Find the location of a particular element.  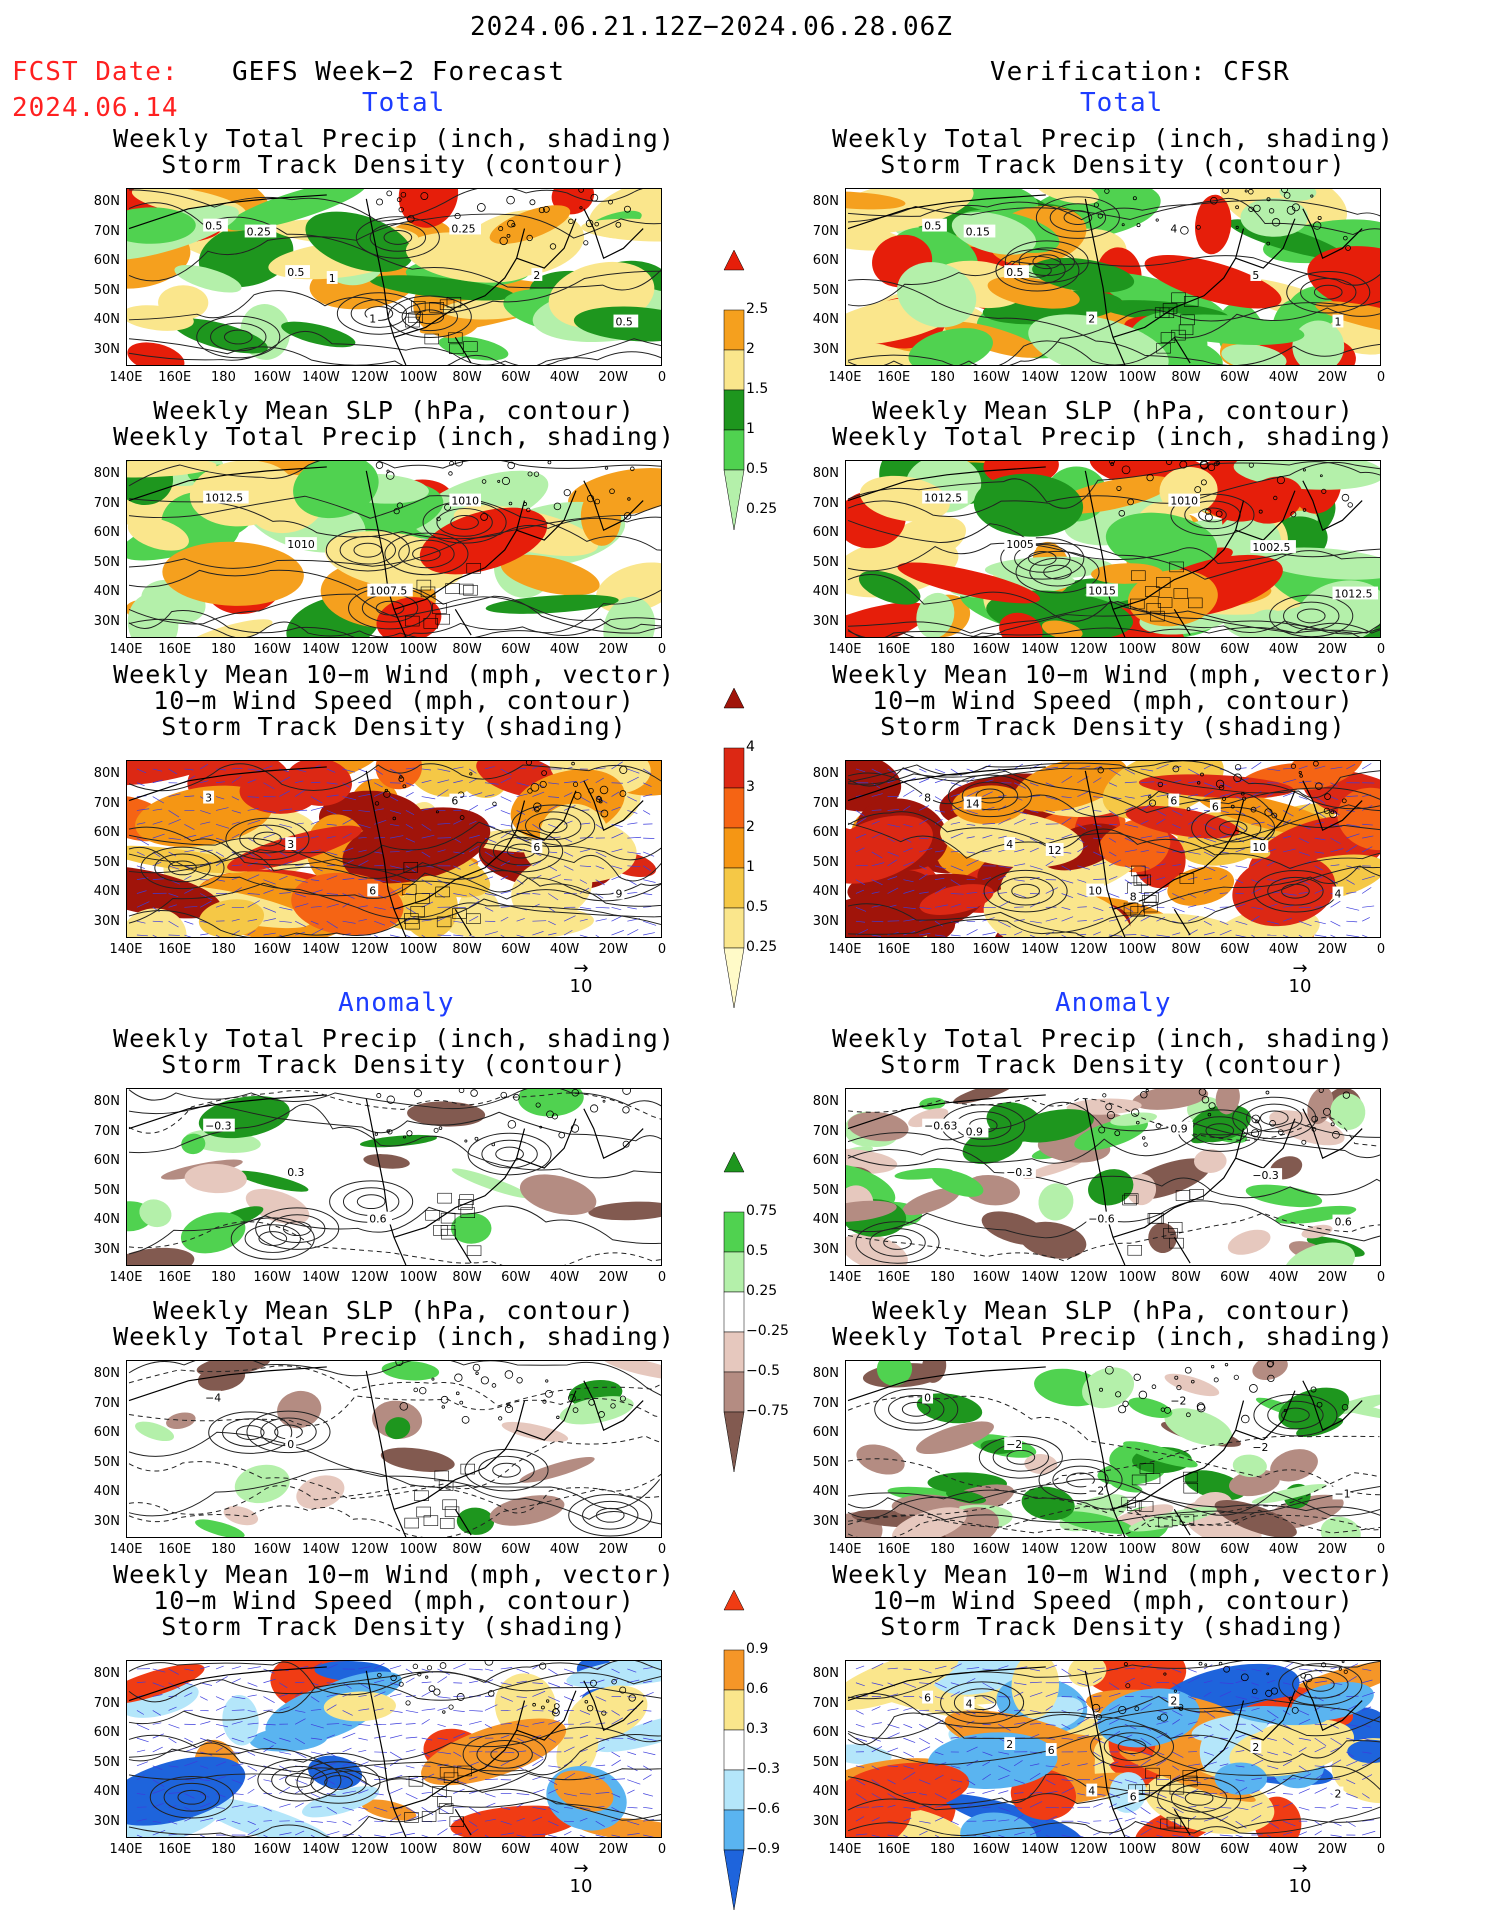

contour-label: −2 is located at coordinates (1178, 1401).